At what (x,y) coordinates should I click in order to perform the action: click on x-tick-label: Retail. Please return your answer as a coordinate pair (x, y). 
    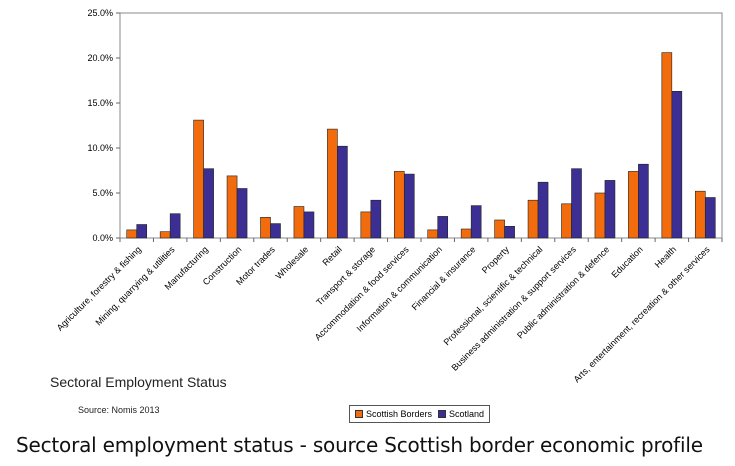
    Looking at the image, I should click on (331, 255).